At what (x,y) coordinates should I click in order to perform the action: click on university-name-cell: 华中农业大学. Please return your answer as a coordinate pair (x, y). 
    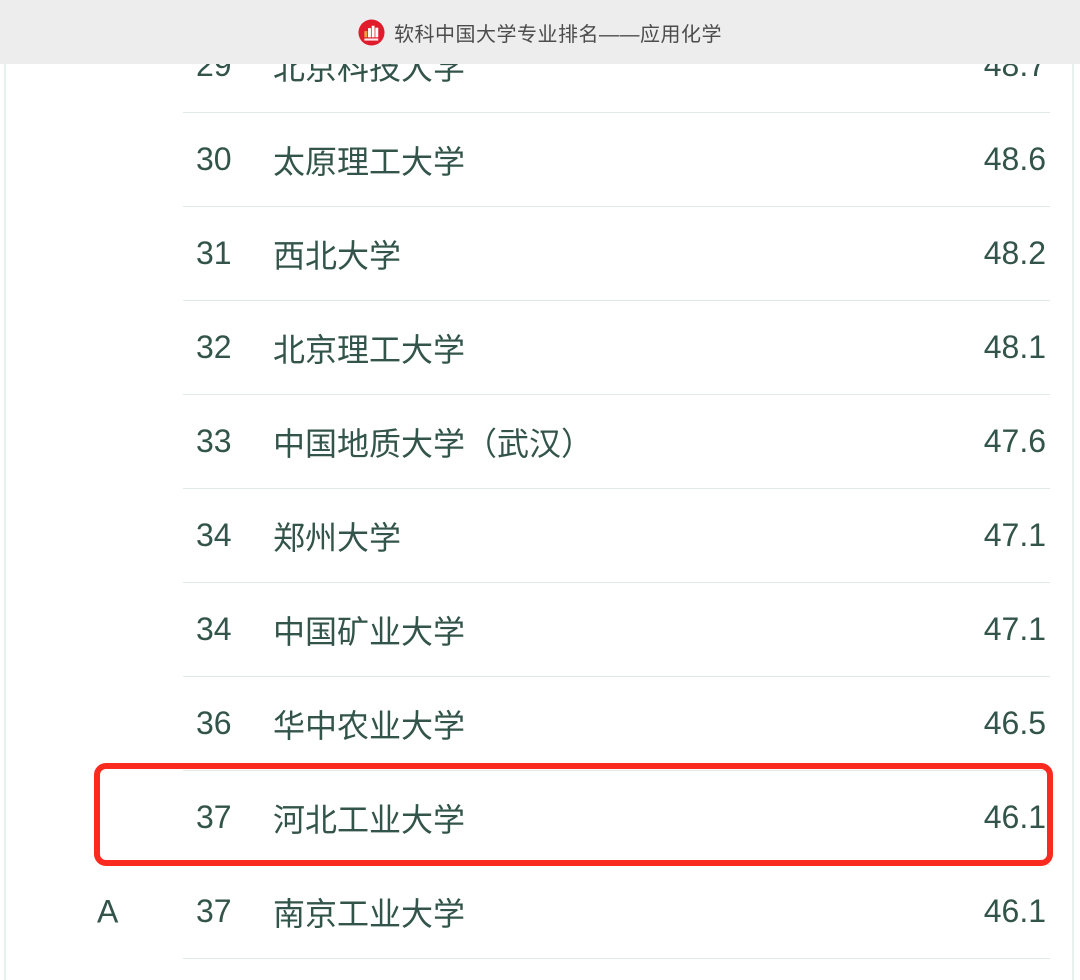
    Looking at the image, I should click on (369, 725).